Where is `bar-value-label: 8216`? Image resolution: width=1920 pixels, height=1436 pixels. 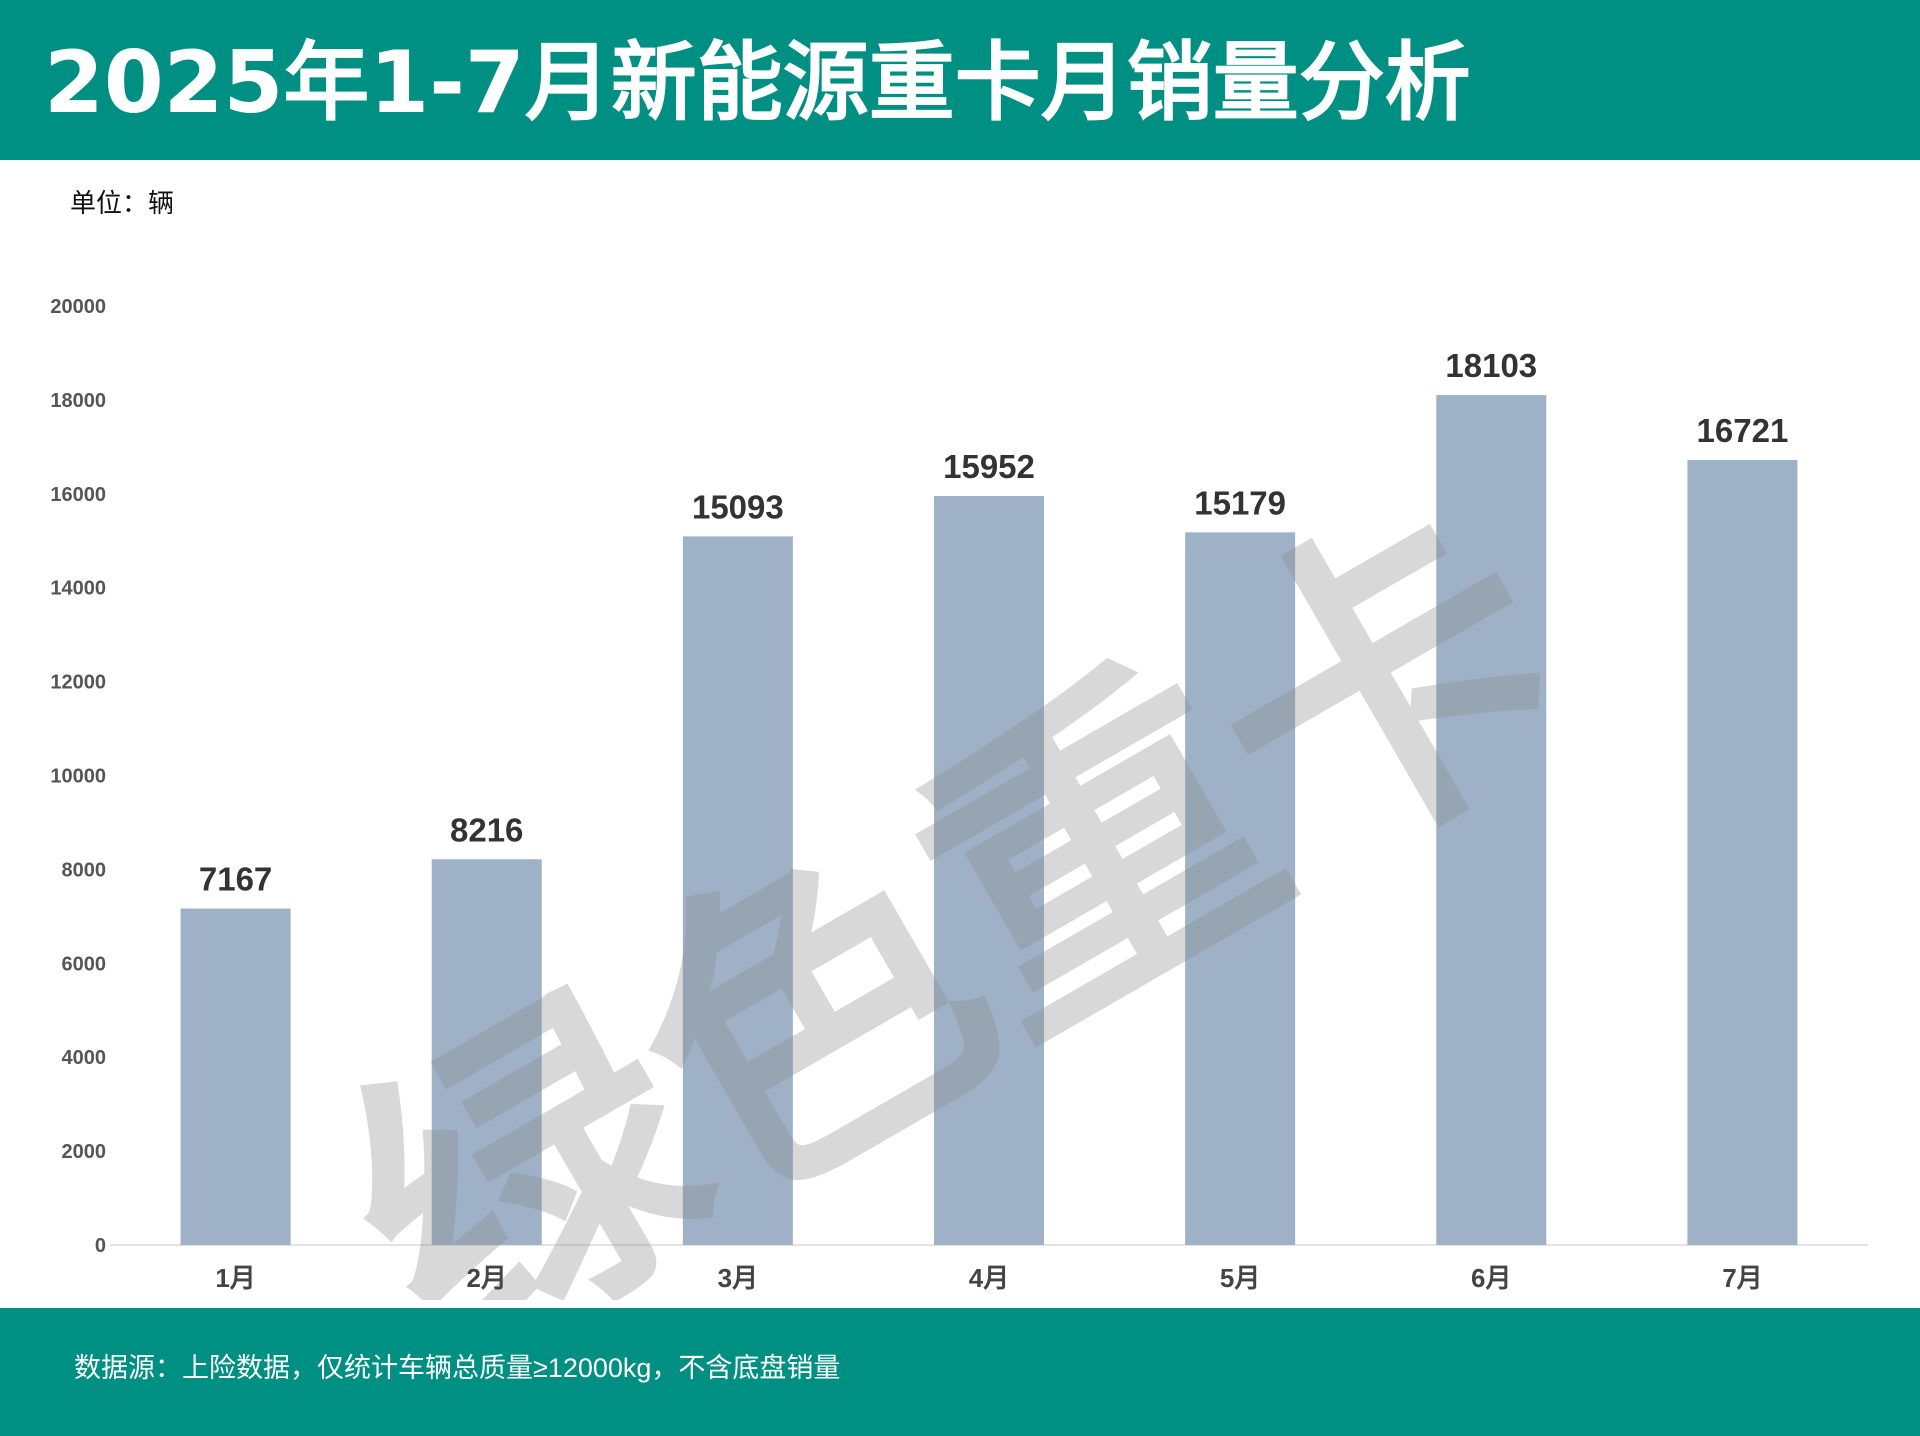
bar-value-label: 8216 is located at coordinates (486, 829).